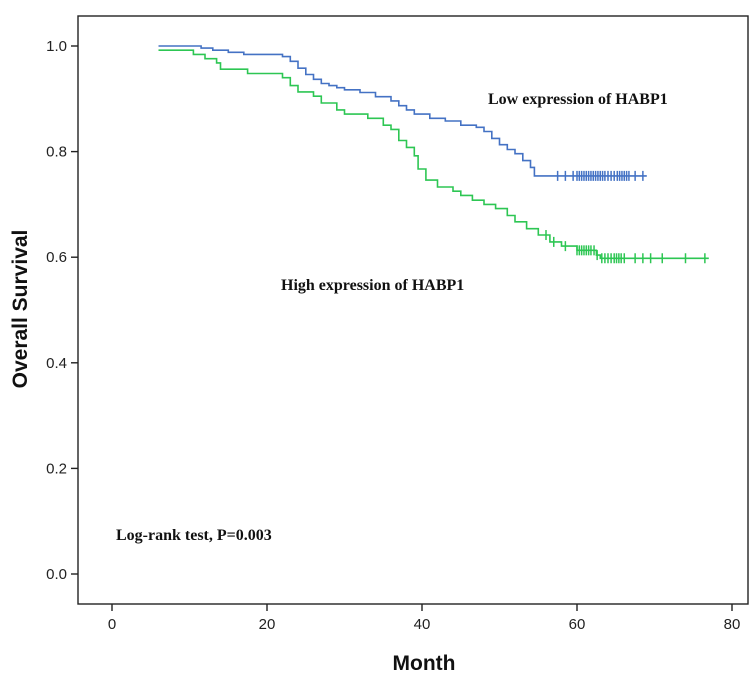 This screenshot has width=754, height=682. Describe the element at coordinates (578, 99) in the screenshot. I see `low-expression-label: Low expression of HABP1` at that location.